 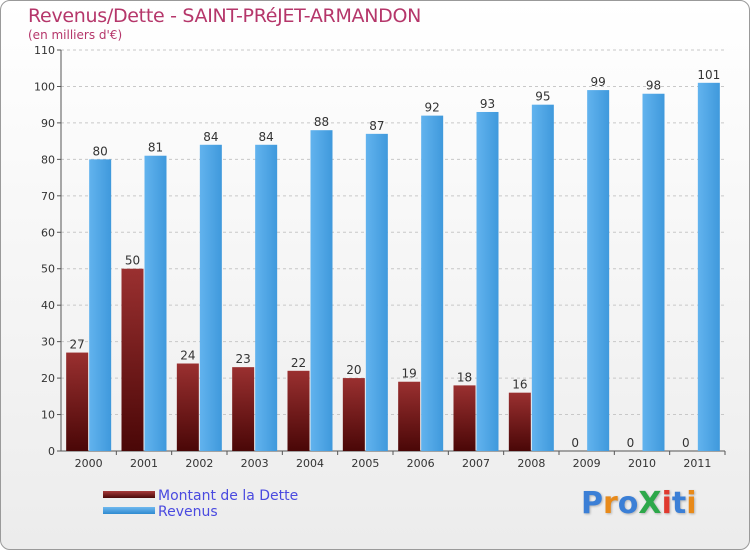 I want to click on data-label-dette: 19, so click(x=409, y=374).